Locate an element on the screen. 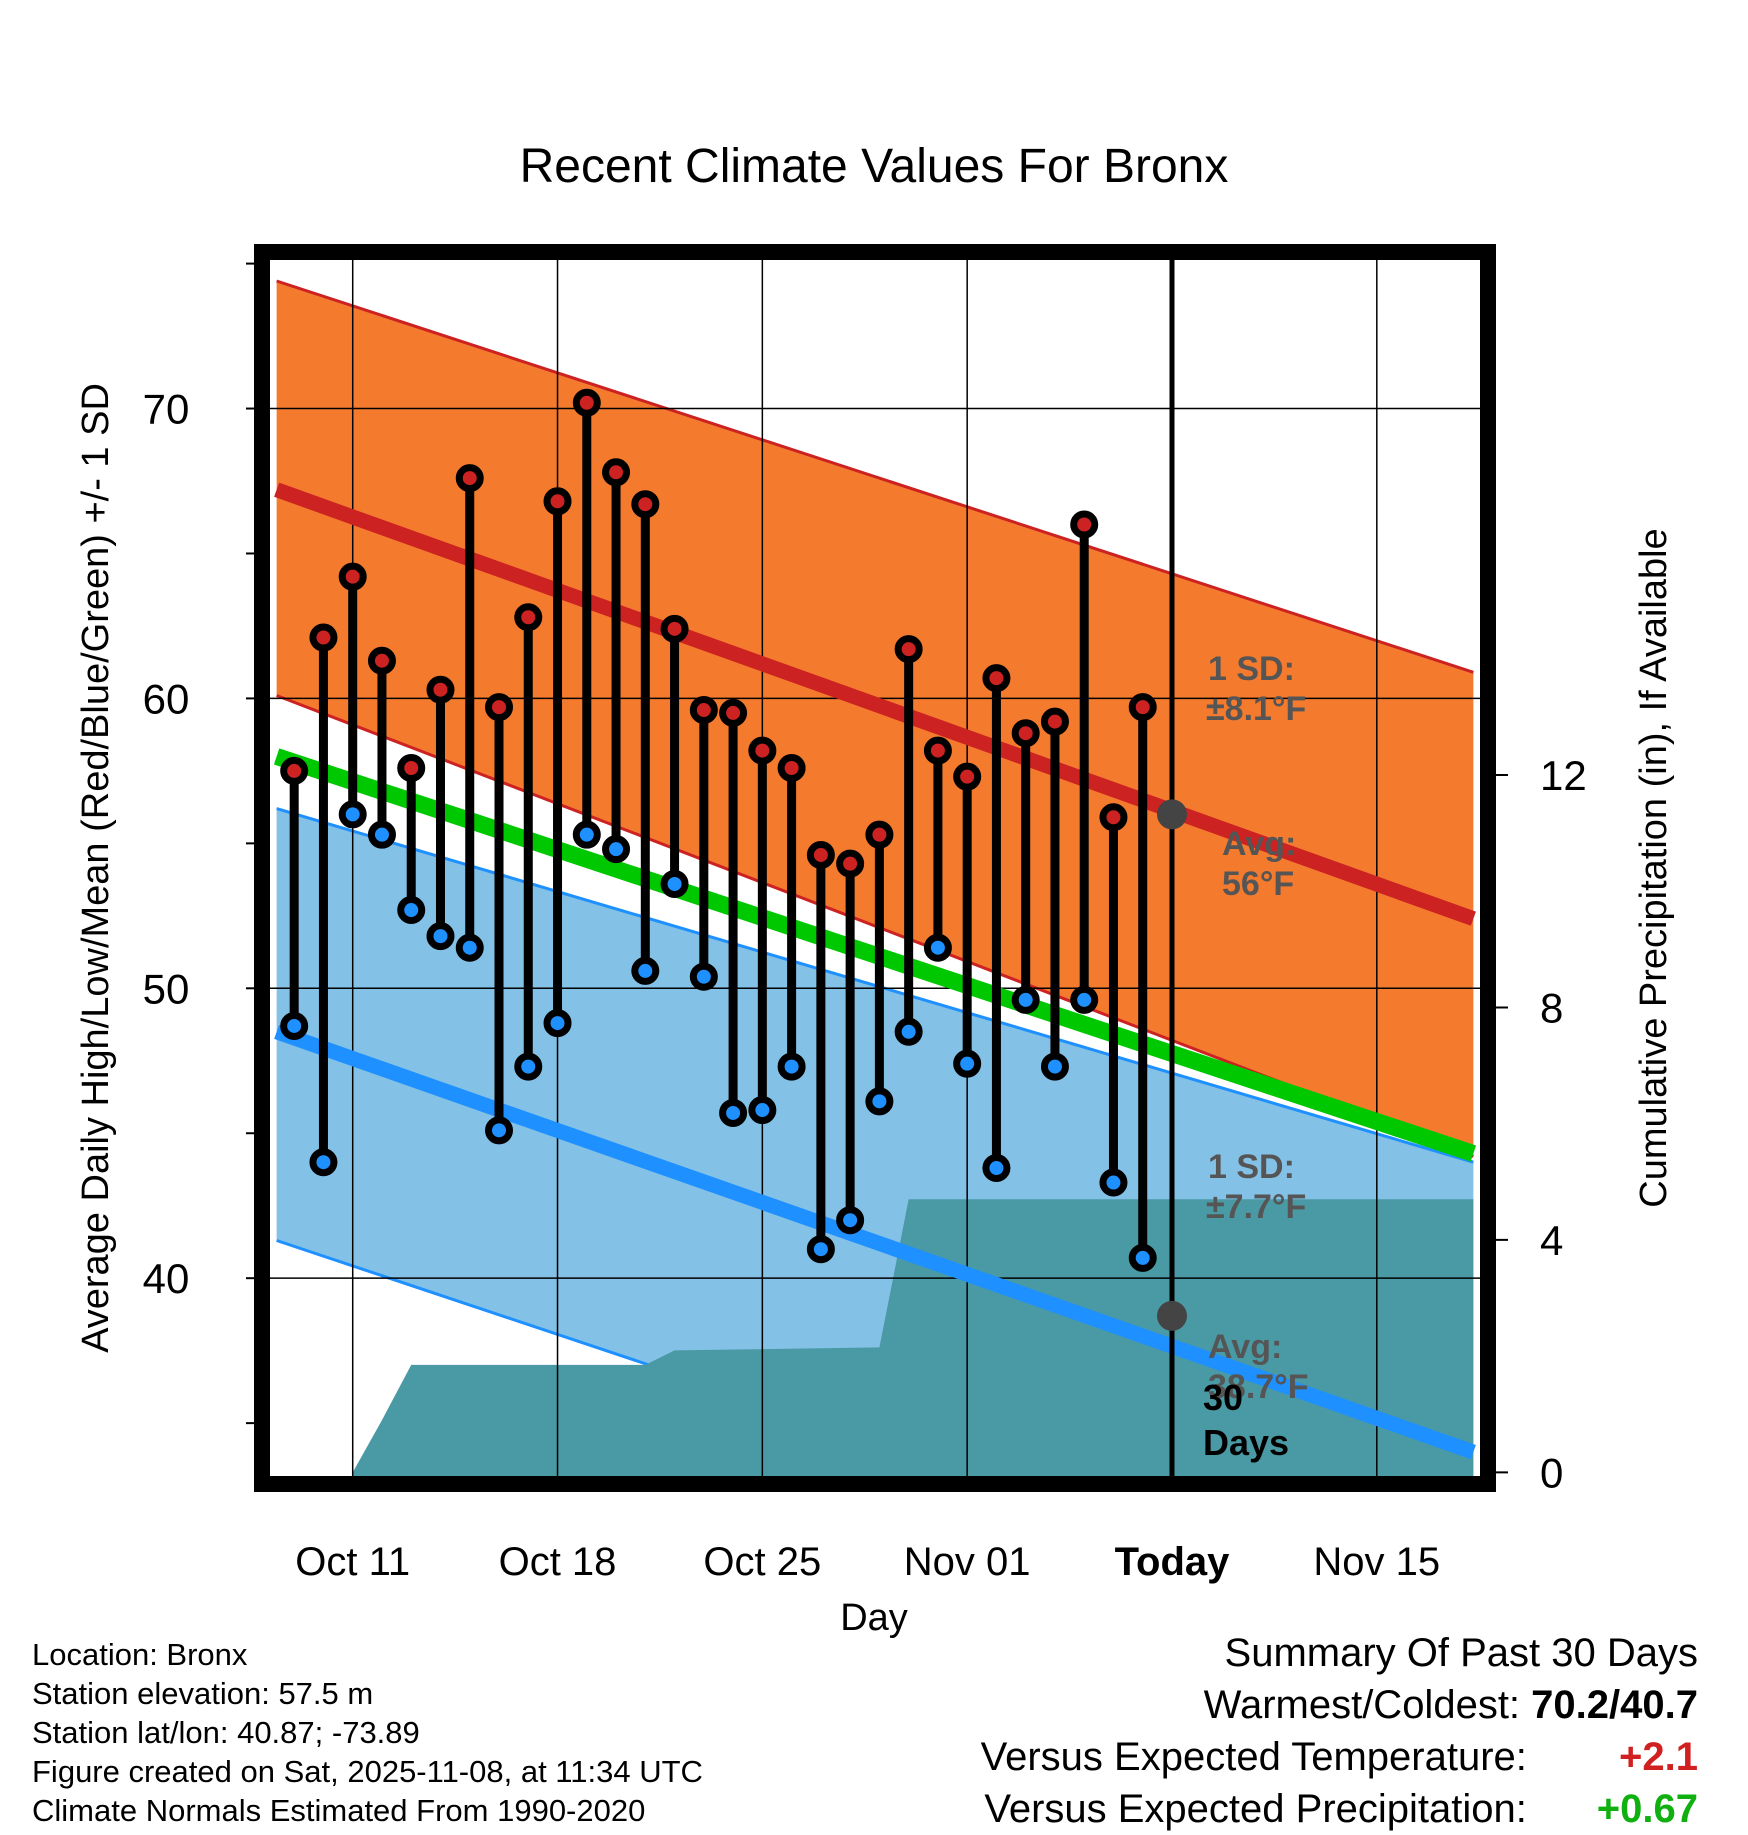 This screenshot has width=1748, height=1835. summary-title: Summary Of Past 30 Days is located at coordinates (1461, 1653).